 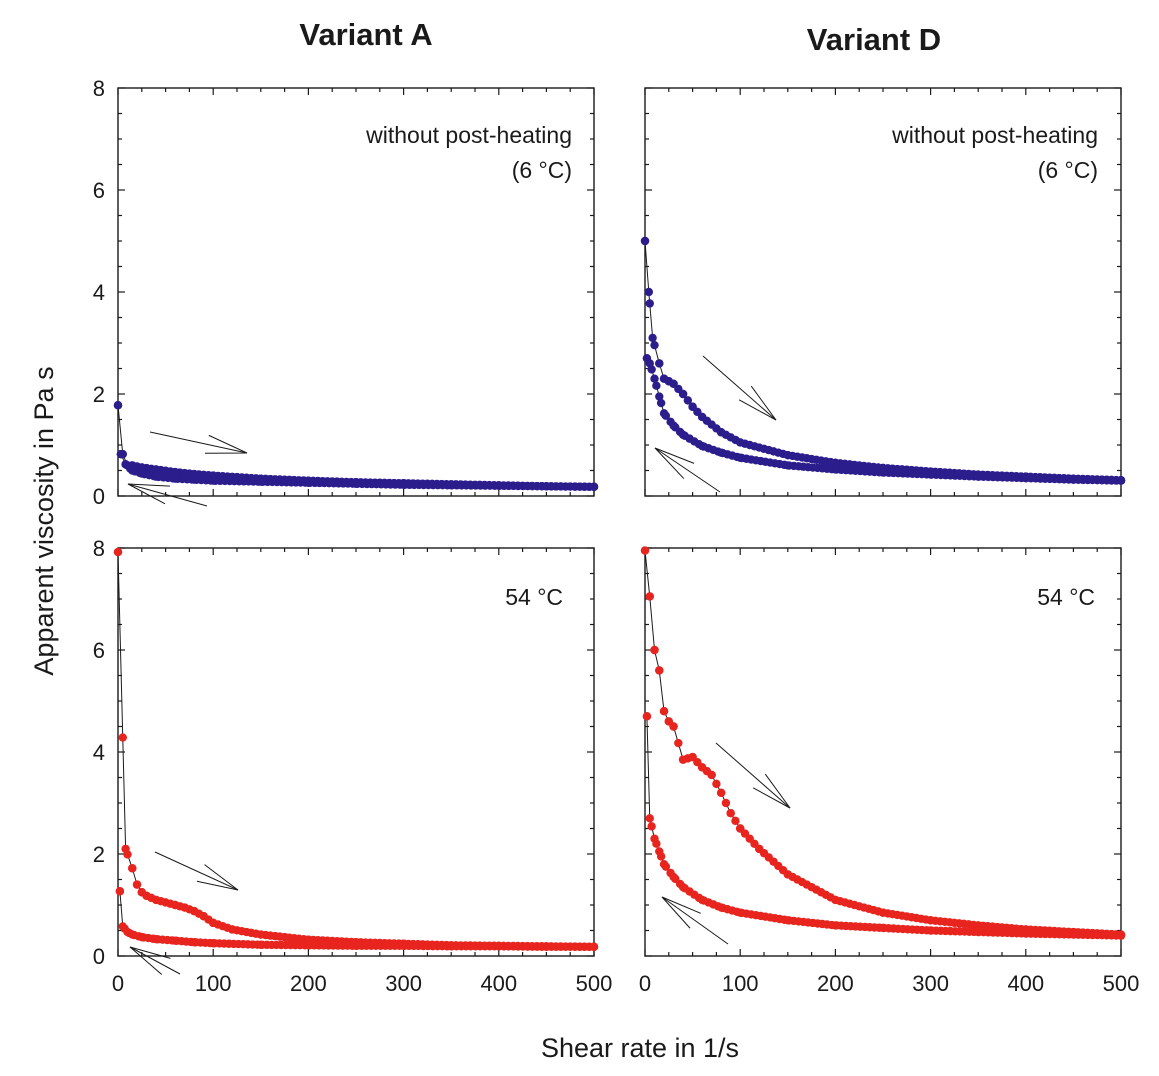 What do you see at coordinates (99, 394) in the screenshot?
I see `y-tick-label: 2` at bounding box center [99, 394].